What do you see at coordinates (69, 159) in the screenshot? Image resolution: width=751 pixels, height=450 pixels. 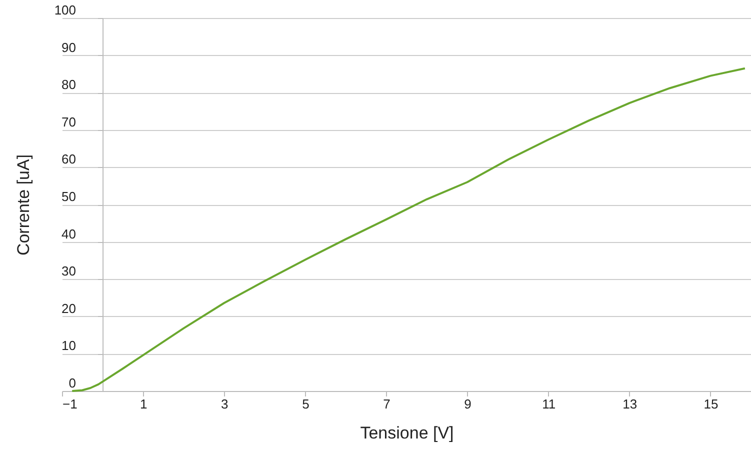 I see `y-tick-label: 60` at bounding box center [69, 159].